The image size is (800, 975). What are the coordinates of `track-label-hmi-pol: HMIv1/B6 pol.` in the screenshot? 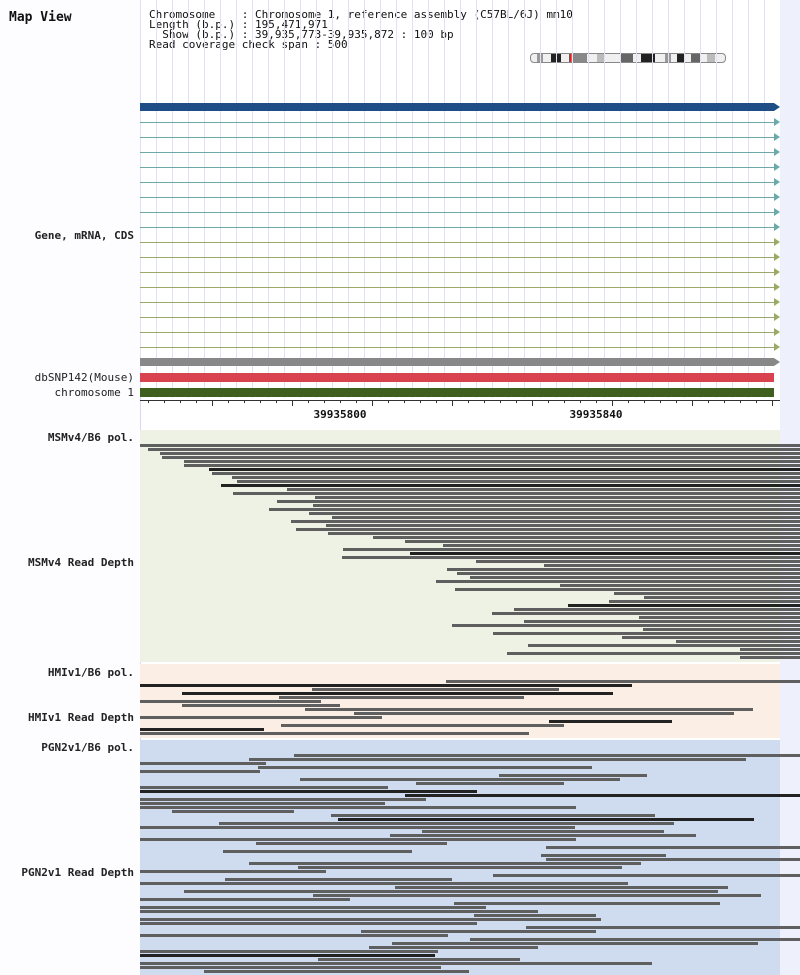 It's located at (90, 672).